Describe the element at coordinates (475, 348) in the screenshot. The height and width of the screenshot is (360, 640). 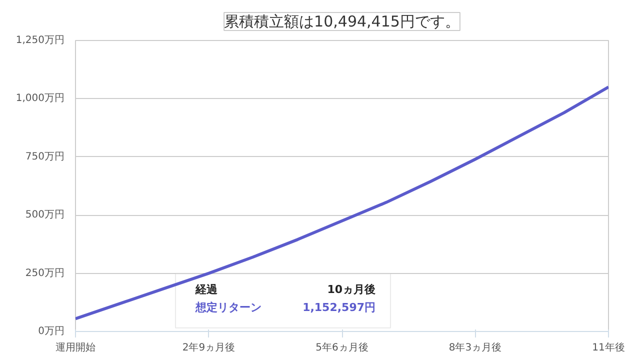
I see `x-tick-label: 8年3ヵ月後` at that location.